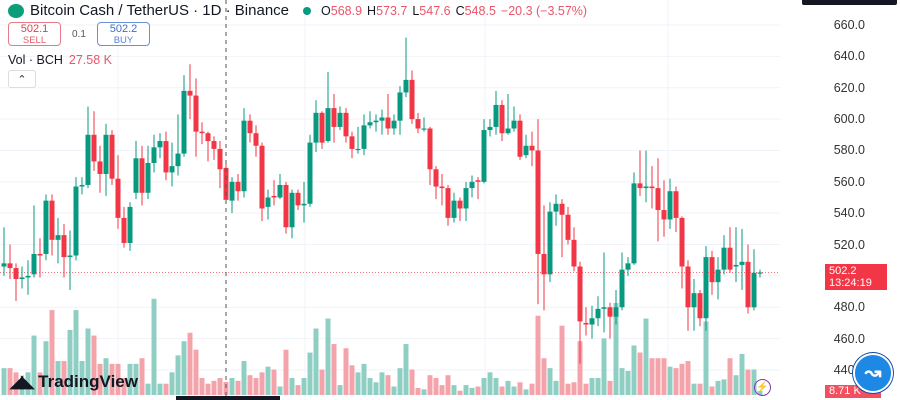 The image size is (900, 400). I want to click on brand-name: TradingView, so click(88, 381).